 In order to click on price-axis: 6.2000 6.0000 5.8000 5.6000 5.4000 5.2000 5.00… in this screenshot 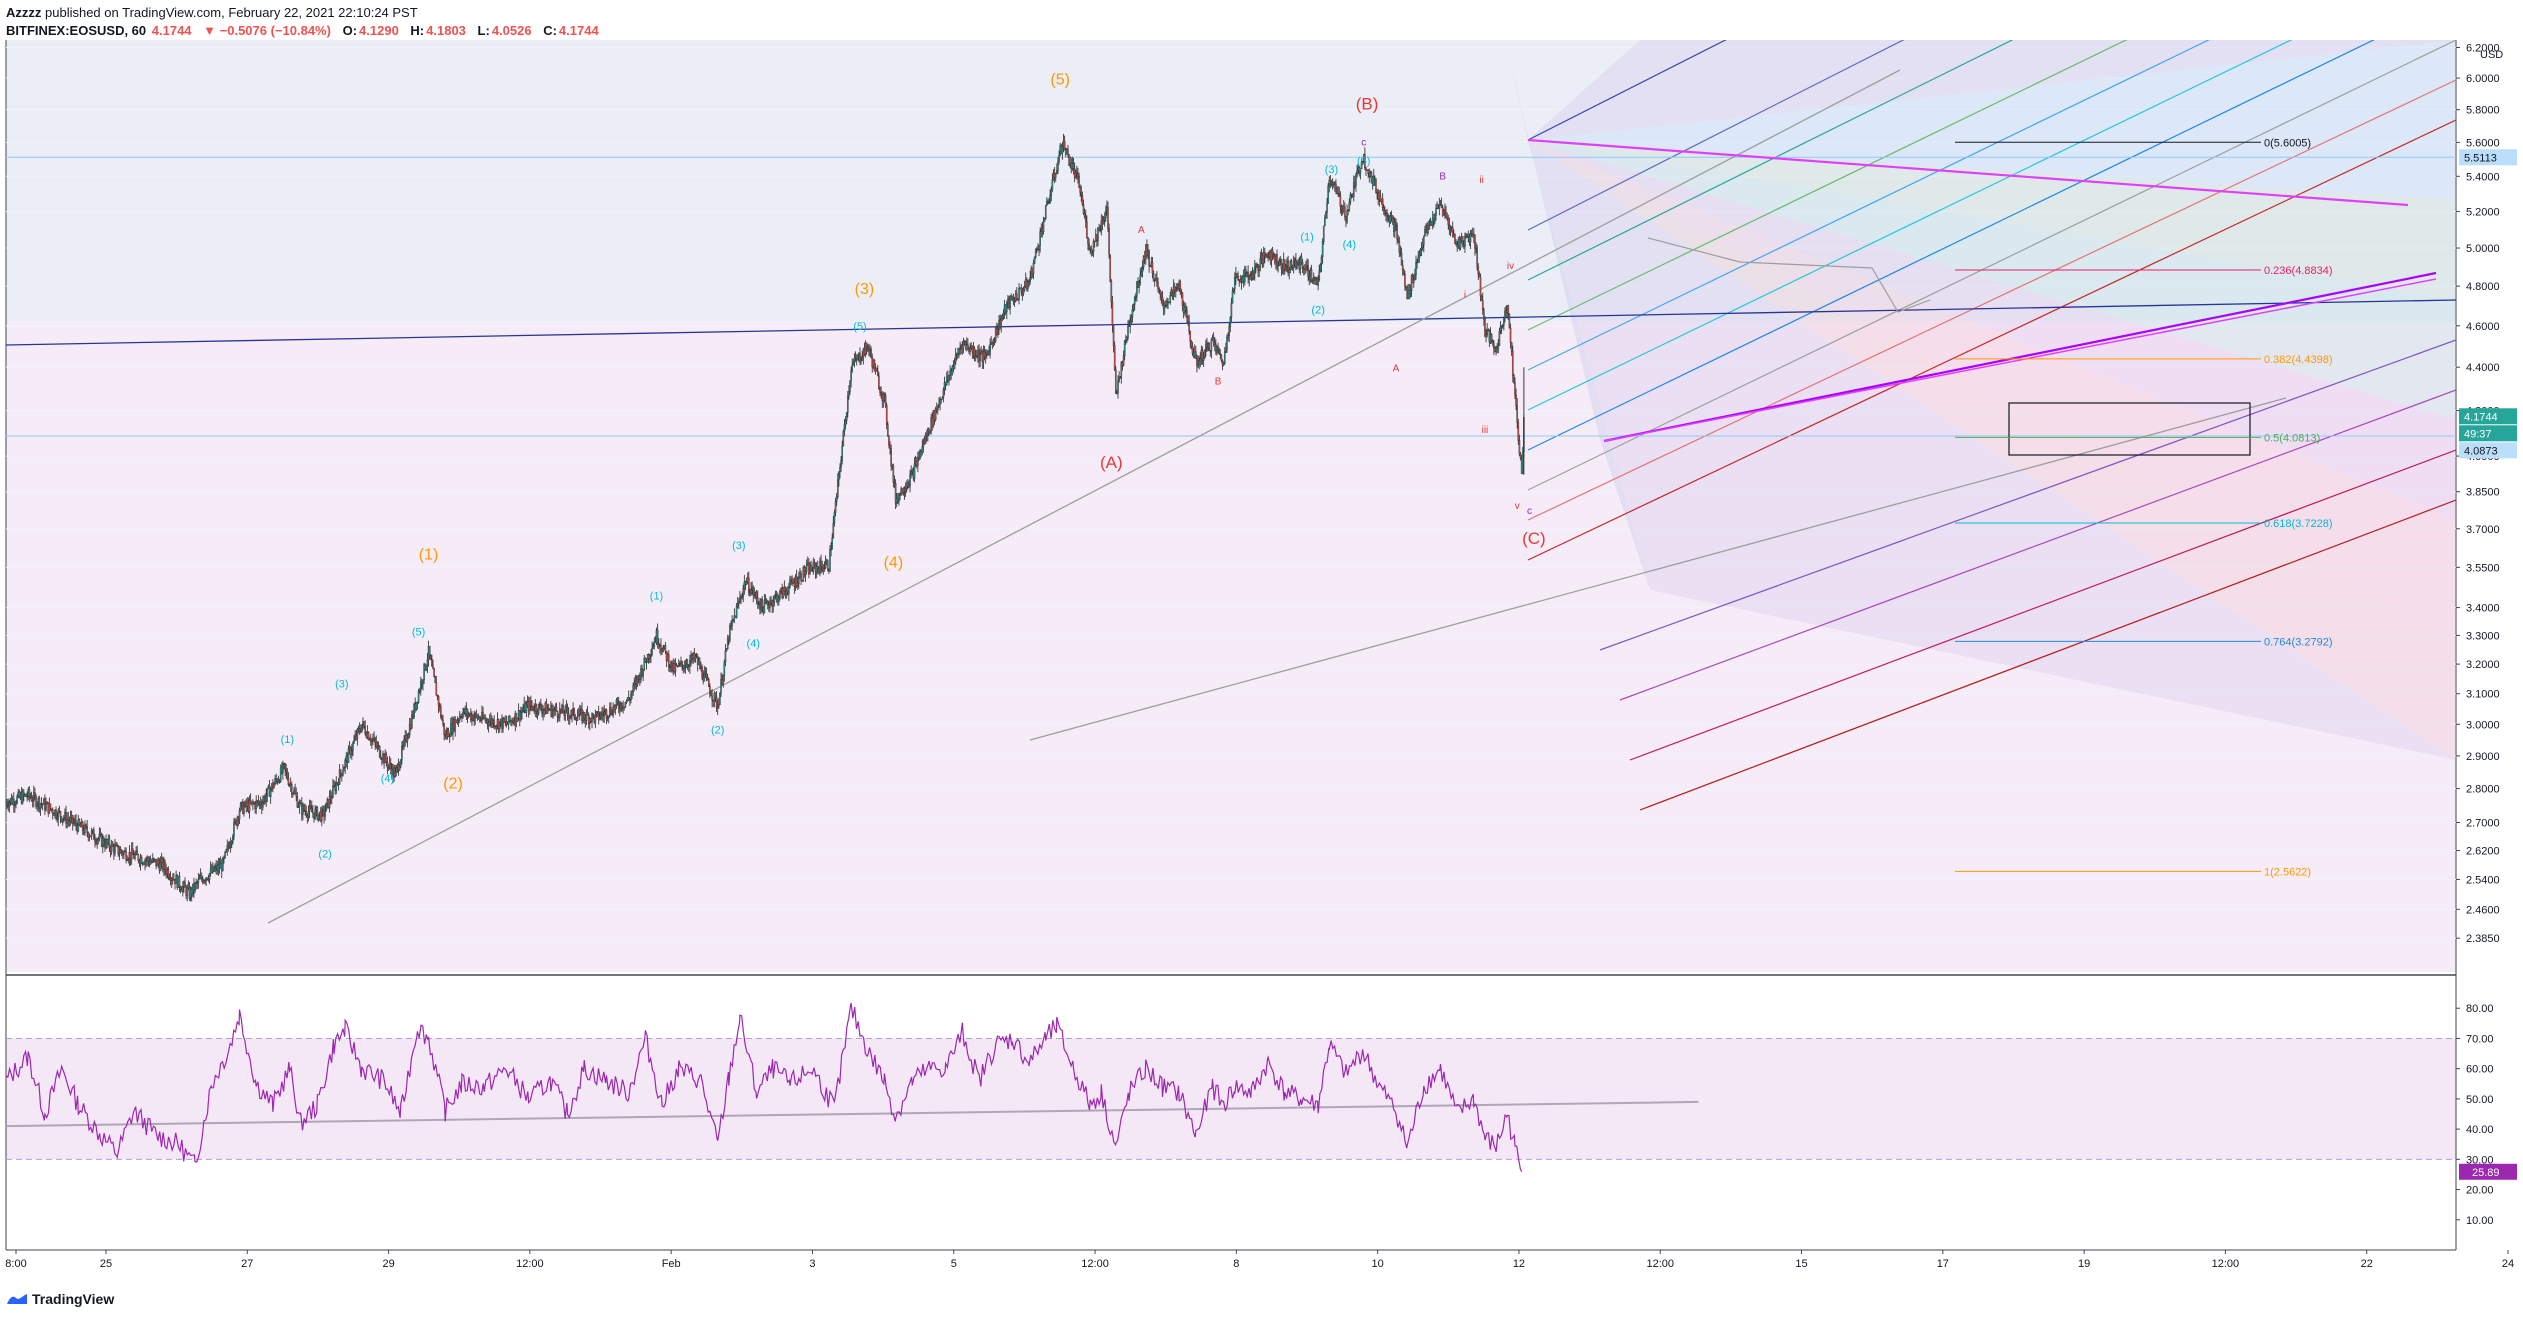, I will do `click(2489, 645)`.